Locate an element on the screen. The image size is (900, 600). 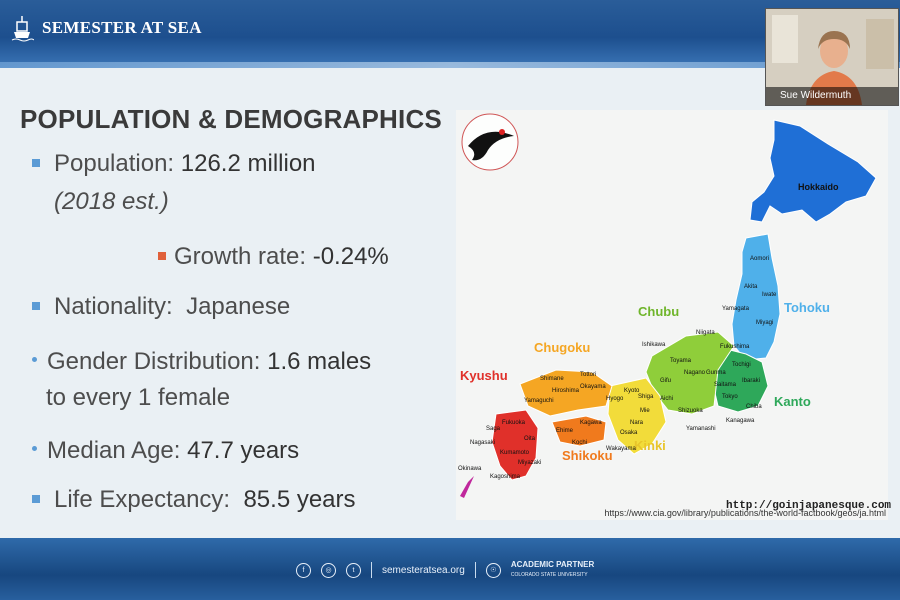
bullet-gender: Gender Distribution: 1.6 males is located at coordinates (201, 362).